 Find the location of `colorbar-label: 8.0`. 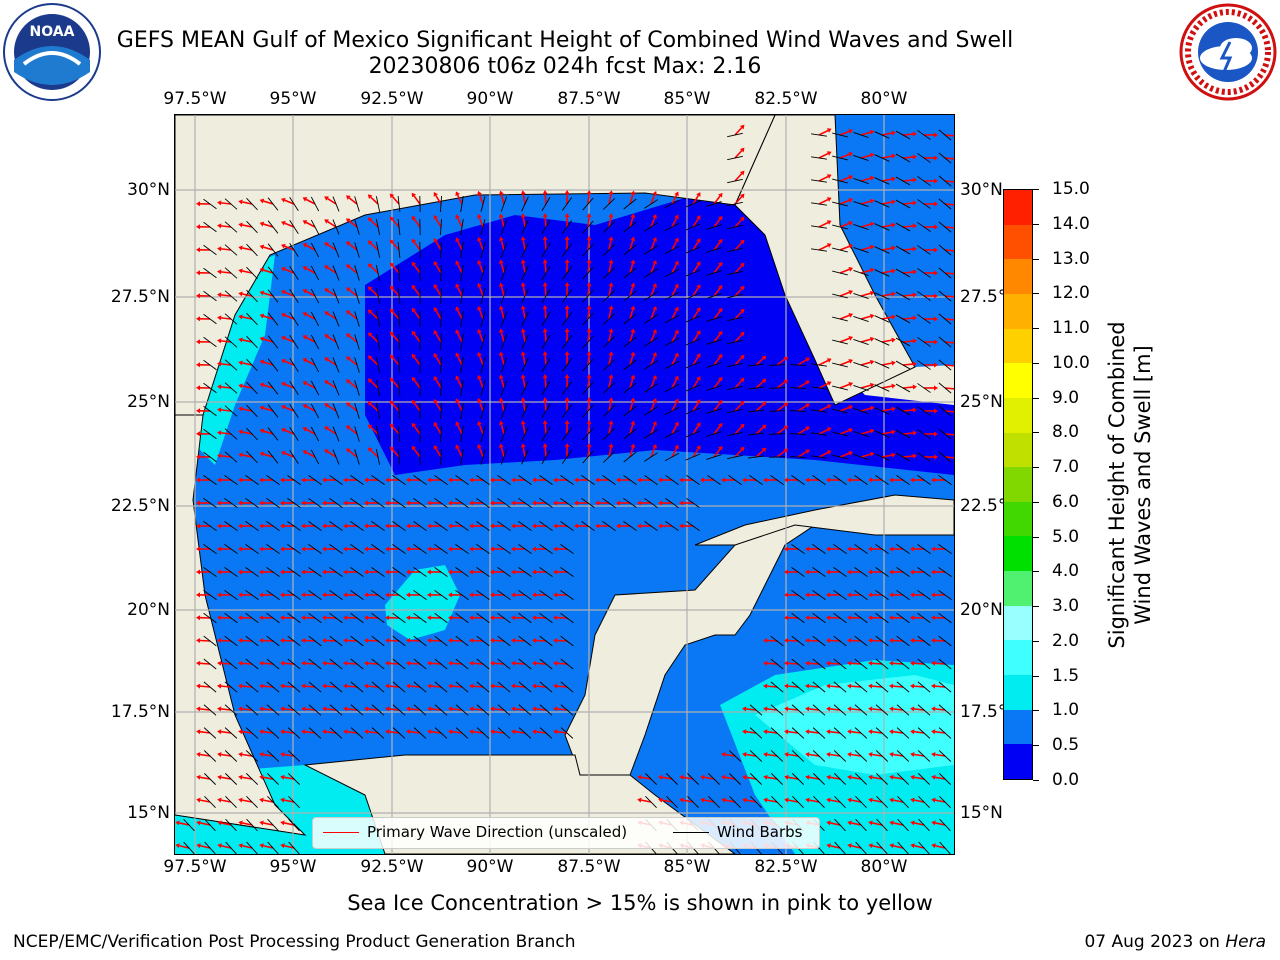

colorbar-label: 8.0 is located at coordinates (1066, 432).